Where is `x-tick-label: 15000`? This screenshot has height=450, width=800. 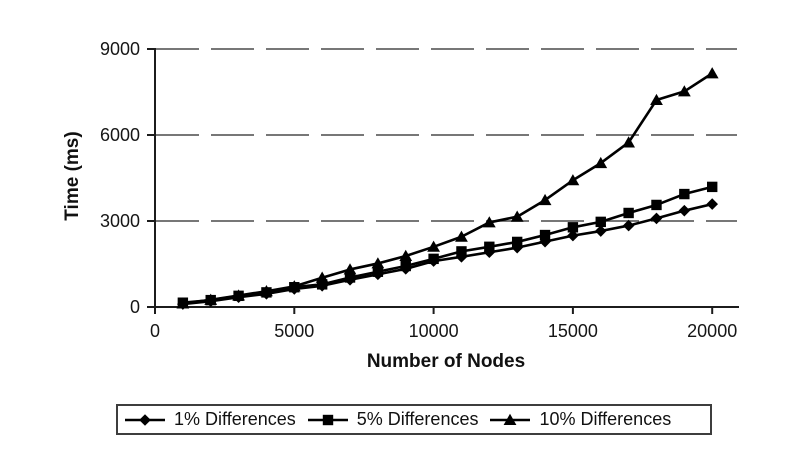 x-tick-label: 15000 is located at coordinates (572, 331).